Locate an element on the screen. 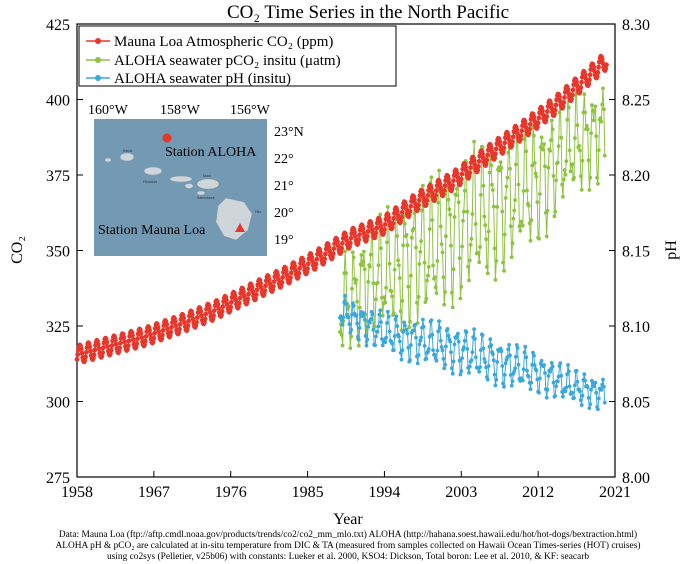 This screenshot has height=564, width=696. map-label-kahoolawe: Kahoolawe is located at coordinates (206, 198).